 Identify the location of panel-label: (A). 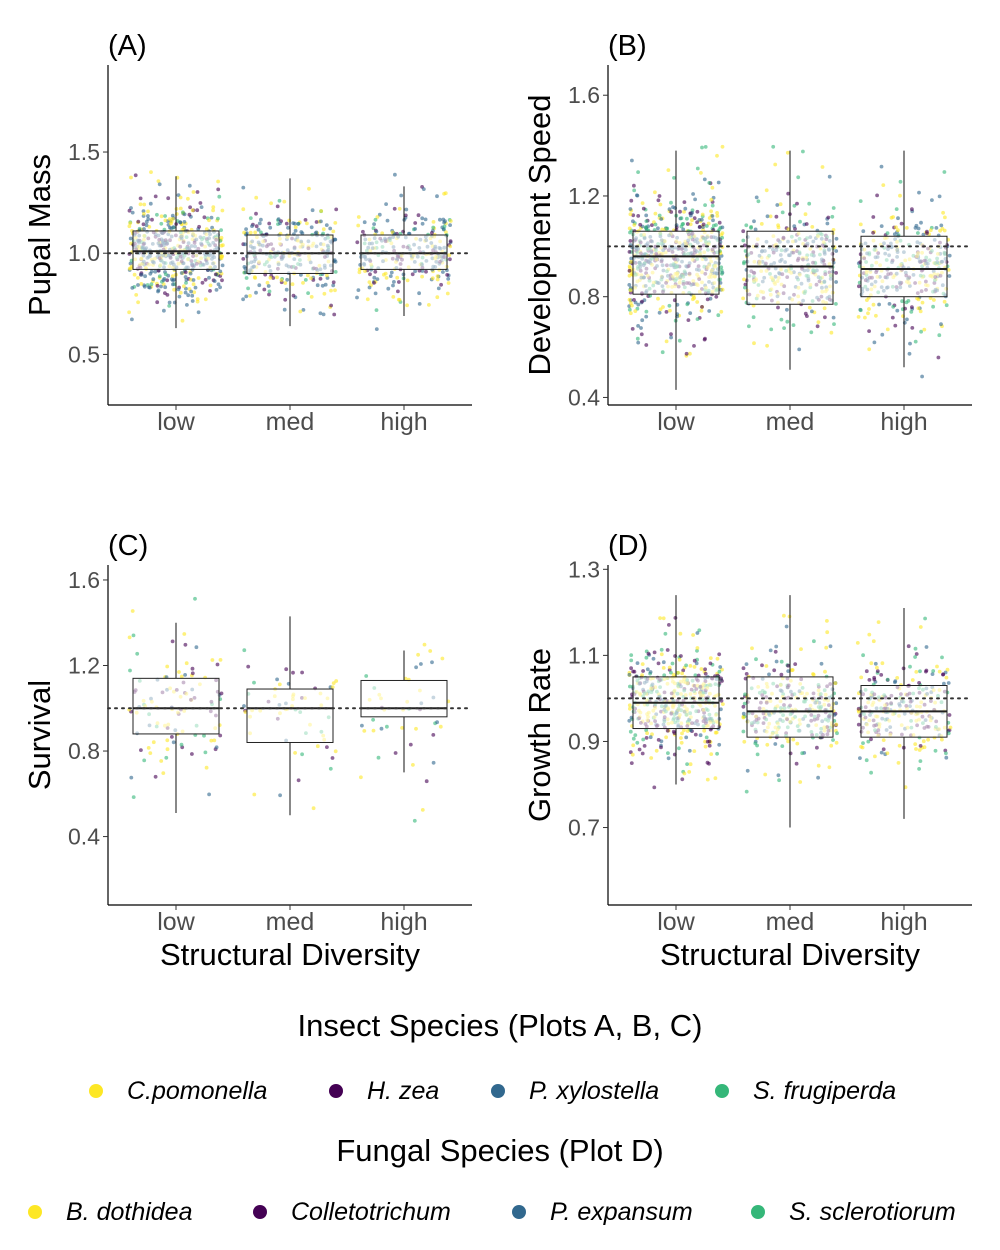
(127, 46).